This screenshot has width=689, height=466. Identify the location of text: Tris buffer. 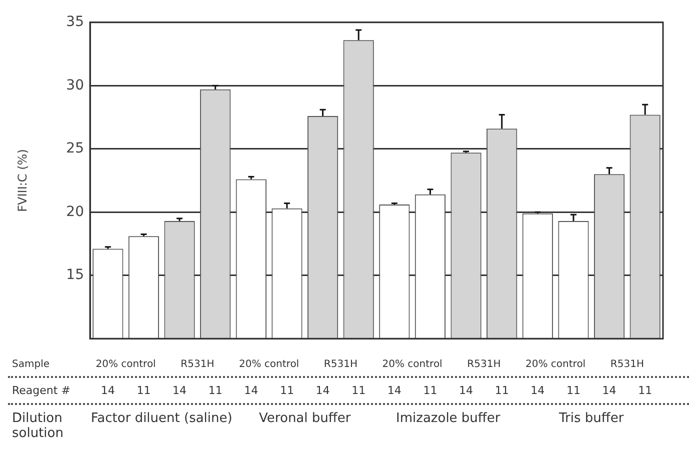
(591, 418).